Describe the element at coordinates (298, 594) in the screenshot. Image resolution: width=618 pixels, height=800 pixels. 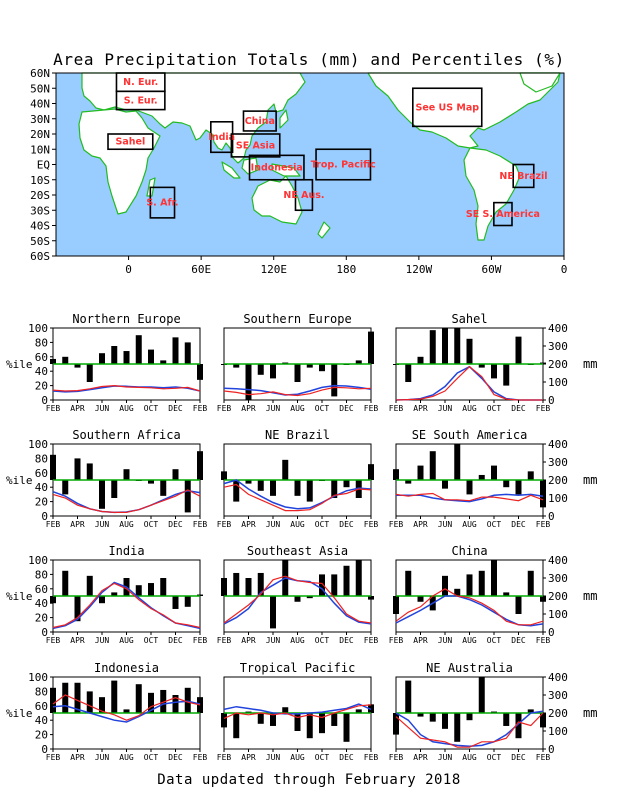
I see `chart-panel: Southeast Asia FEB APR JUN AUG OCT DEC FEB` at that location.